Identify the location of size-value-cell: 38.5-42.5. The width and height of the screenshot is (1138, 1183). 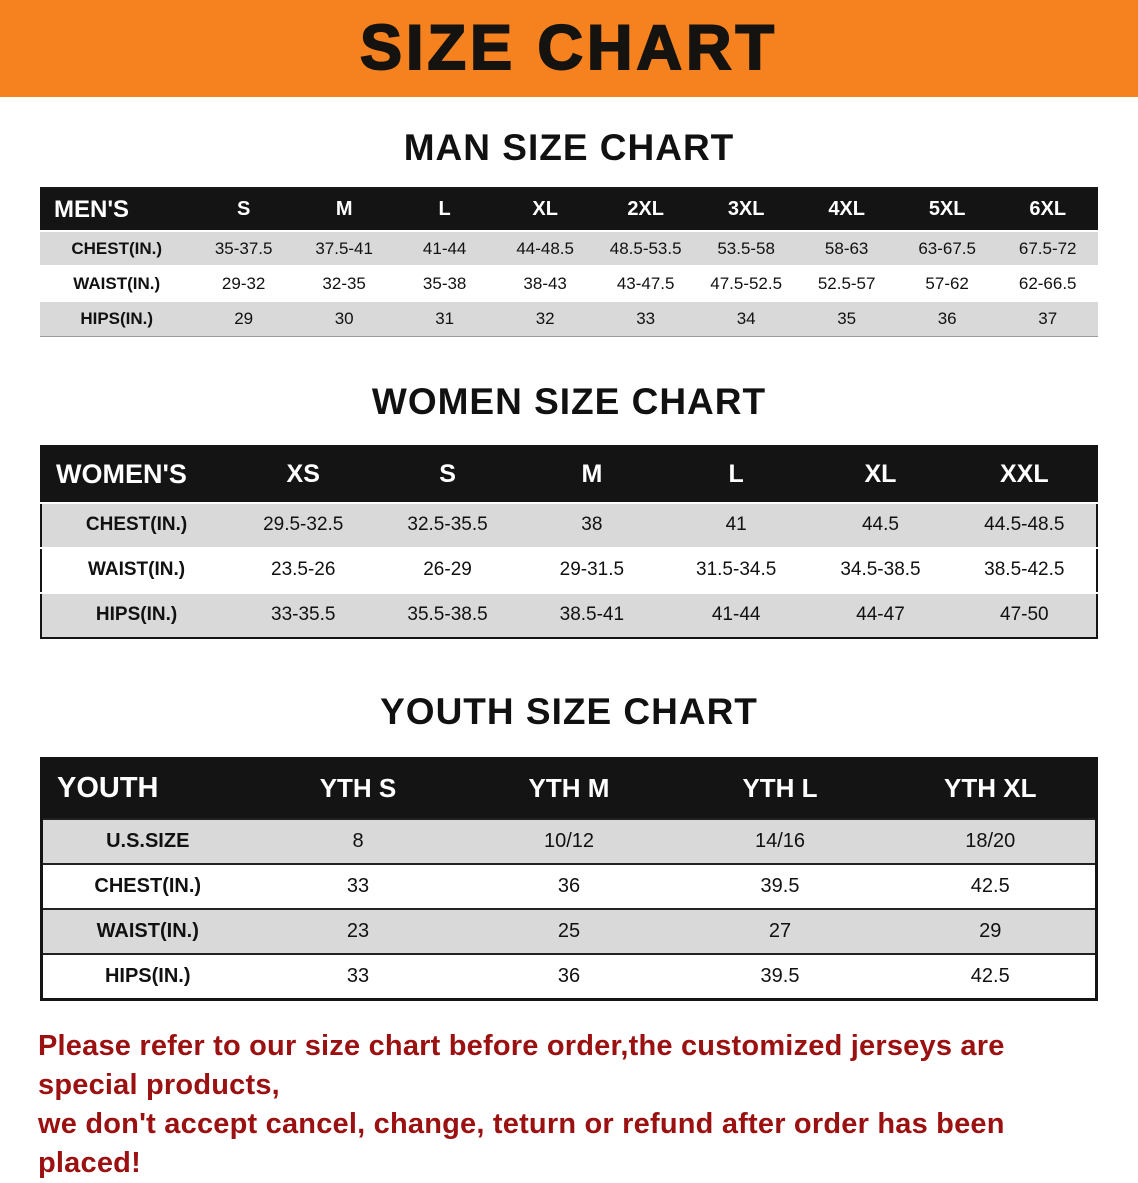
(1025, 570).